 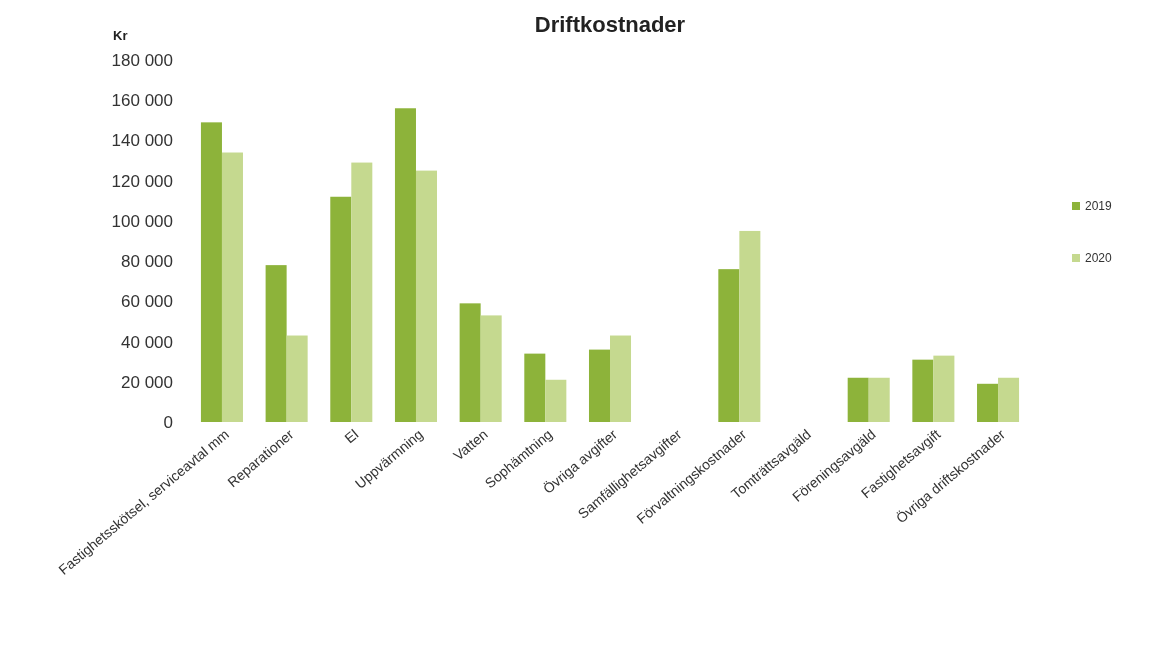 What do you see at coordinates (147, 302) in the screenshot?
I see `y-tick-label: 60 000` at bounding box center [147, 302].